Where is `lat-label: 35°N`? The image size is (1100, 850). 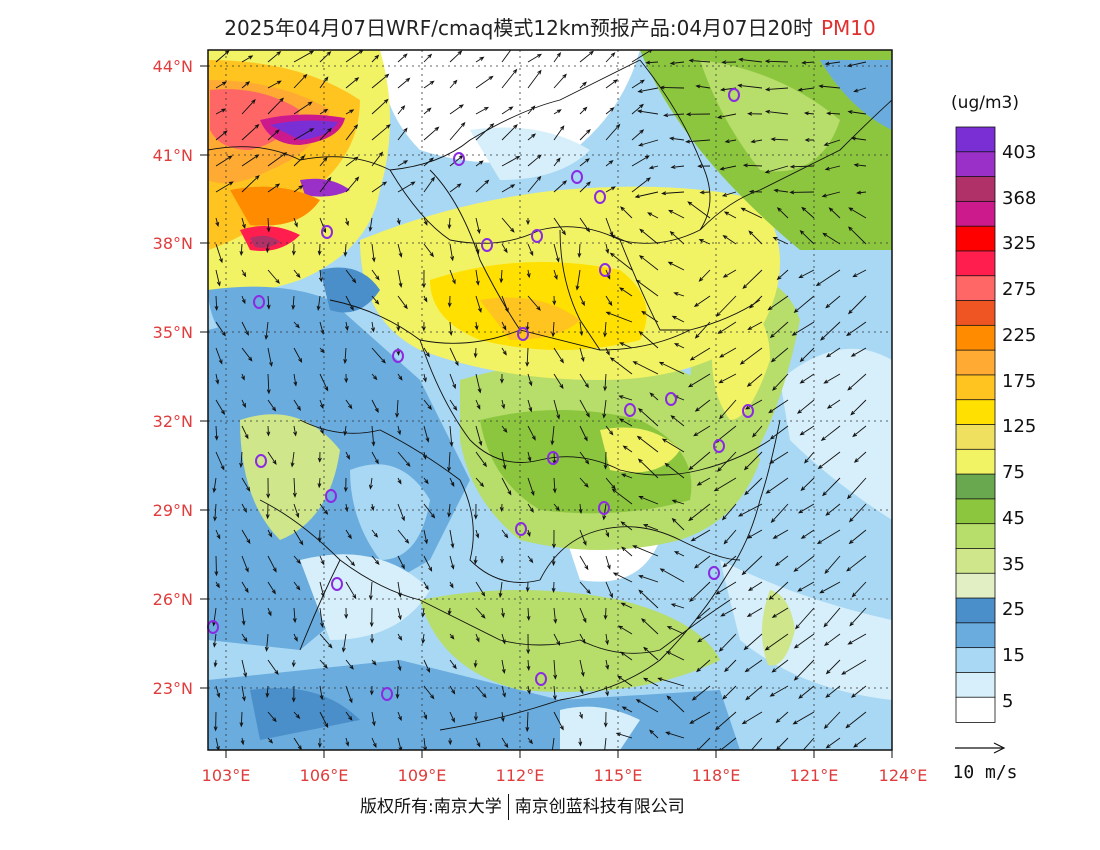
lat-label: 35°N is located at coordinates (173, 332).